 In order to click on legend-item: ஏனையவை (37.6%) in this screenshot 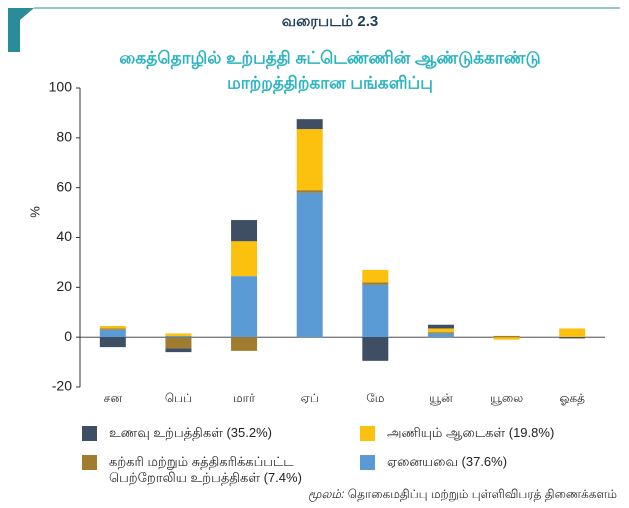, I will do `click(473, 462)`.